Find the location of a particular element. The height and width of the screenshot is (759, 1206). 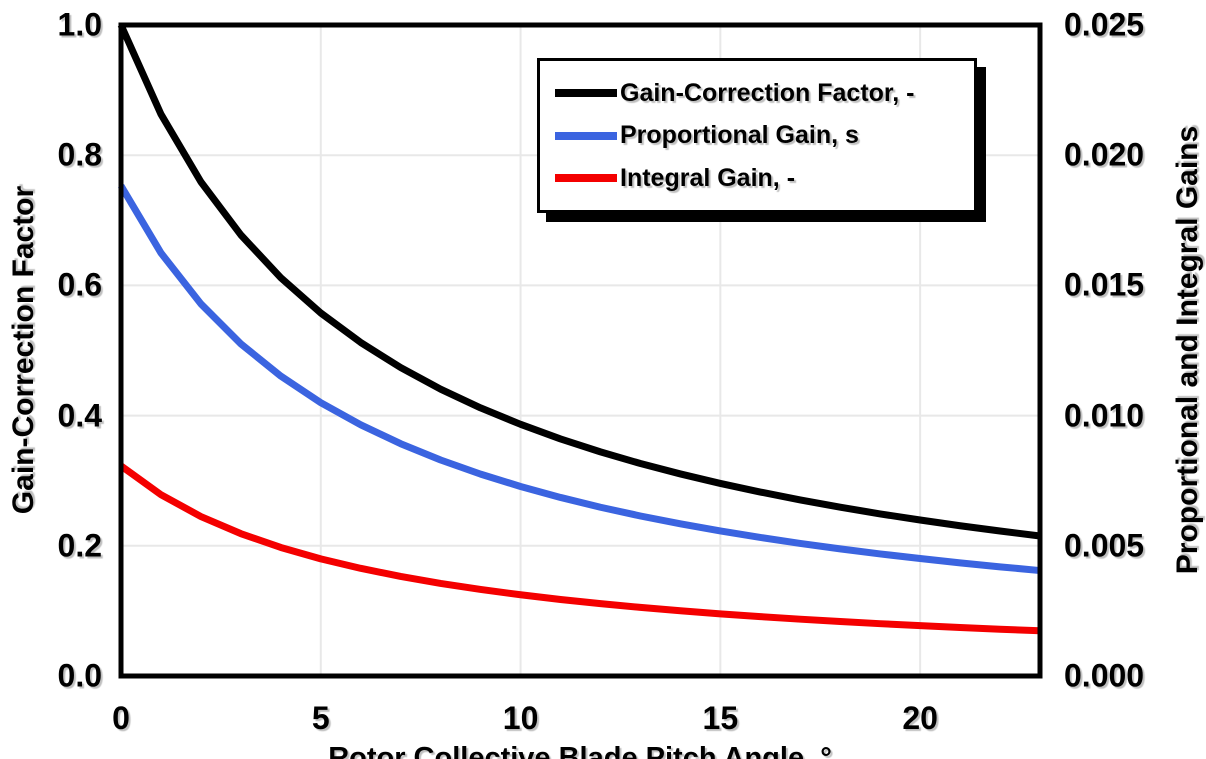

legend-item: Proportional Gain, s is located at coordinates (761, 135).